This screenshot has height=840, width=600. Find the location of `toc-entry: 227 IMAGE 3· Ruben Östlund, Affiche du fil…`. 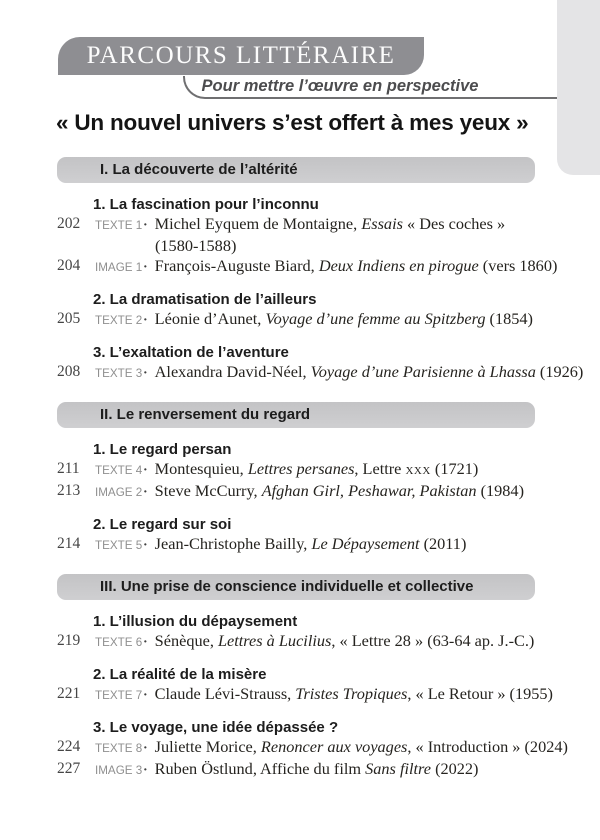

toc-entry: 227 IMAGE 3· Ruben Östlund, Affiche du fil… is located at coordinates (296, 770).